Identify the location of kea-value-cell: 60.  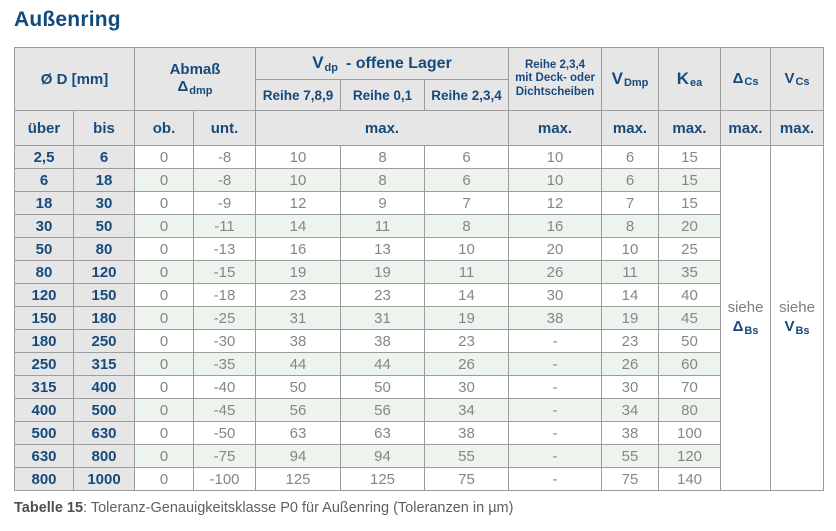
(690, 364).